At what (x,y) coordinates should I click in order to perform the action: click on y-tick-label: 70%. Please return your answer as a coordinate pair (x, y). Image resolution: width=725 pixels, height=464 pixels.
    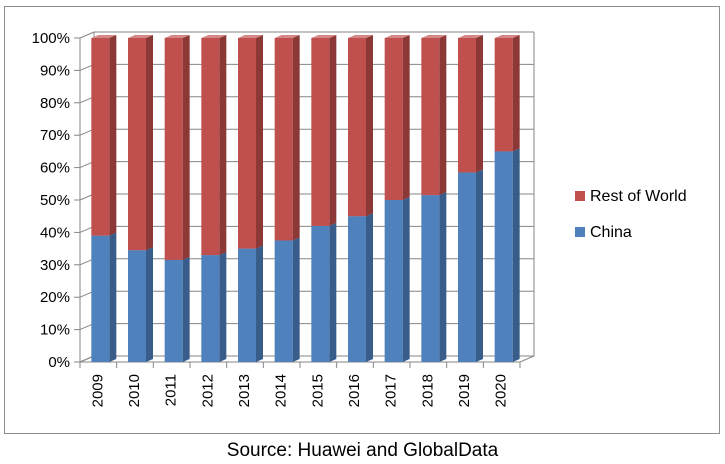
    Looking at the image, I should click on (55, 135).